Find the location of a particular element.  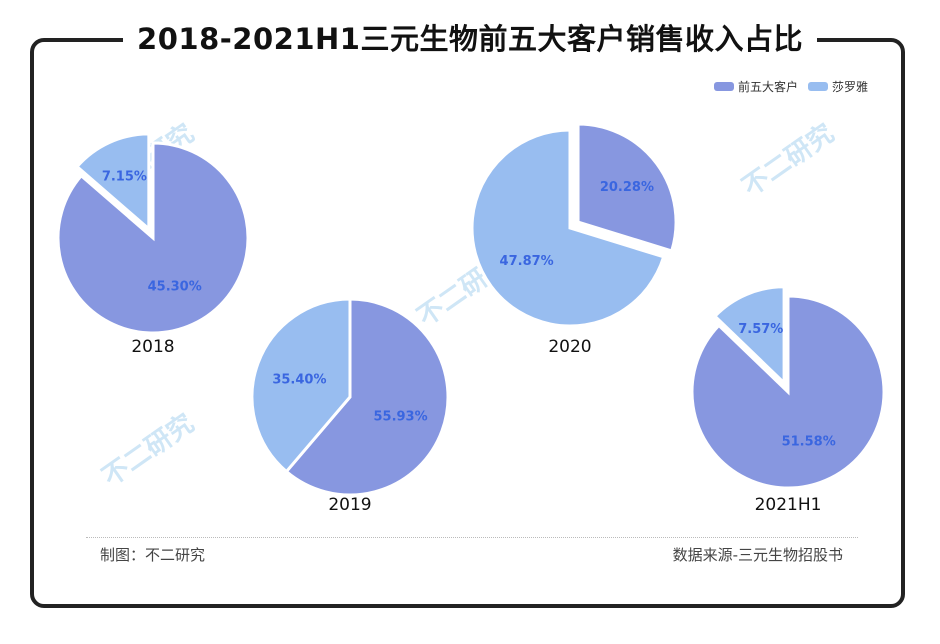

pie-2019: 55.93% 35.40% 2019 is located at coordinates (350, 406).